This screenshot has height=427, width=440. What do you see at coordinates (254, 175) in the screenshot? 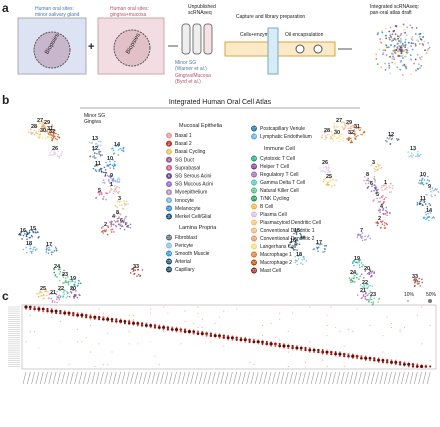
I see `legend-number: 21` at bounding box center [254, 175].